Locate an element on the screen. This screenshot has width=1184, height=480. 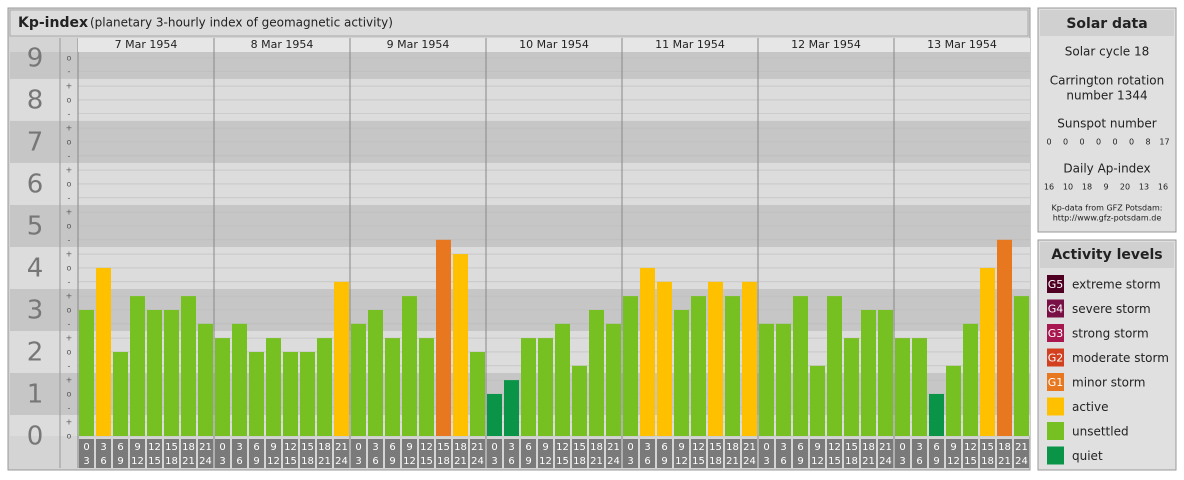
solar-text: Daily Ap-index is located at coordinates (1106, 169).